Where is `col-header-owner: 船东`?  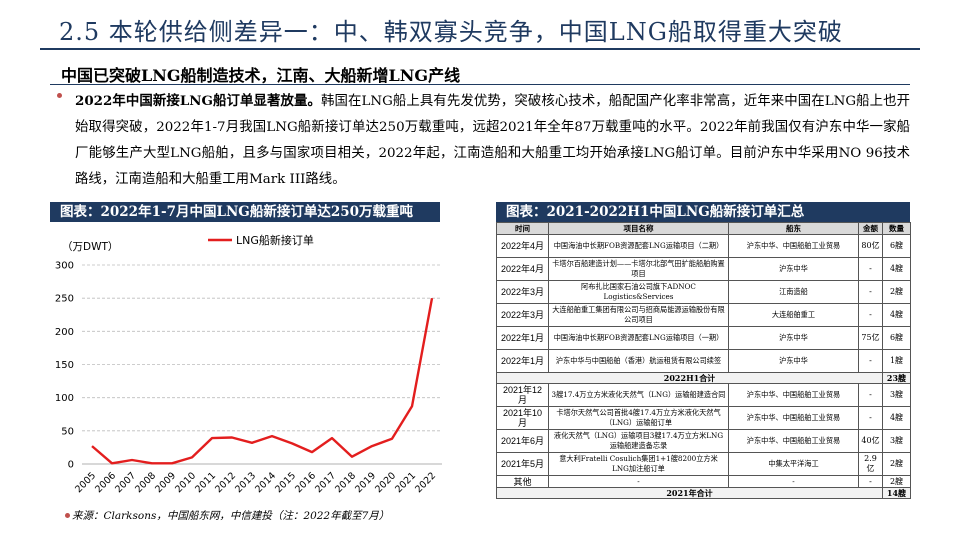
col-header-owner: 船东 is located at coordinates (793, 228).